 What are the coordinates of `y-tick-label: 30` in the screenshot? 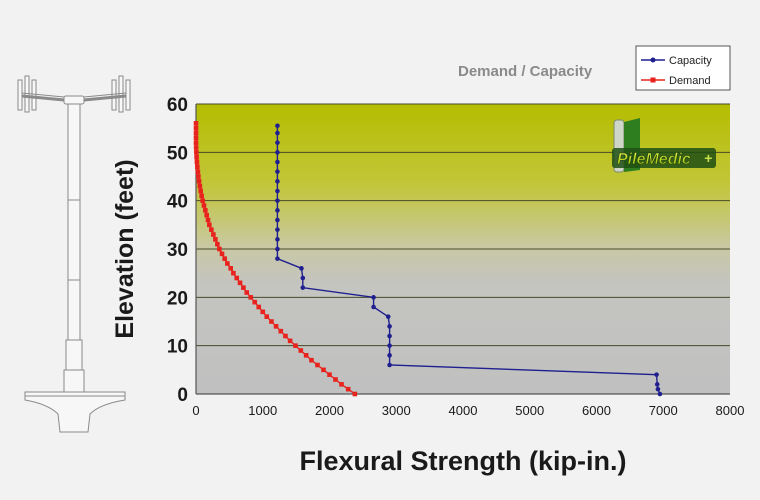 It's located at (177, 250).